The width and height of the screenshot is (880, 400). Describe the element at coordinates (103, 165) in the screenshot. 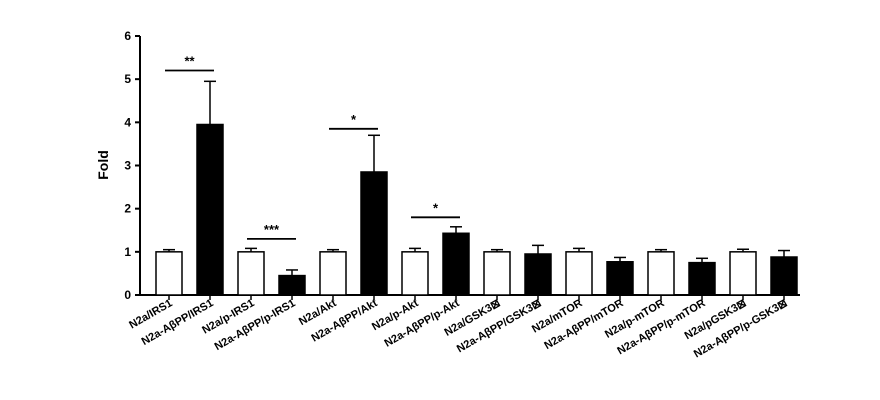

I see `y-axis-label: Fold` at that location.